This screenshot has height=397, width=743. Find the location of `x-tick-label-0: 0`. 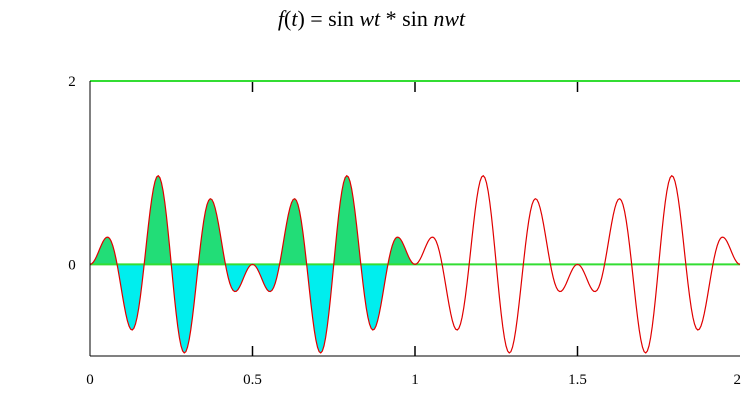

x-tick-label-0: 0 is located at coordinates (90, 380).